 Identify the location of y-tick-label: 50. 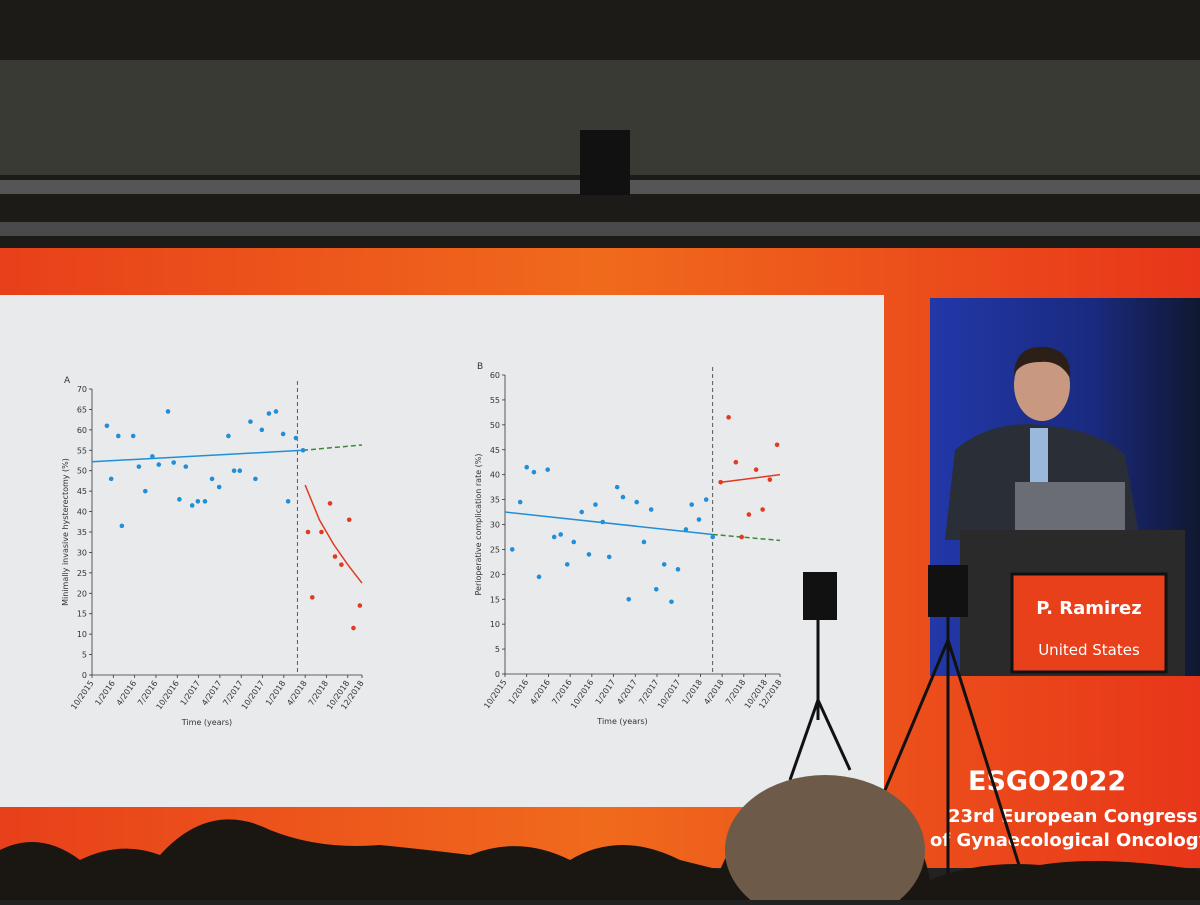
(82, 471).